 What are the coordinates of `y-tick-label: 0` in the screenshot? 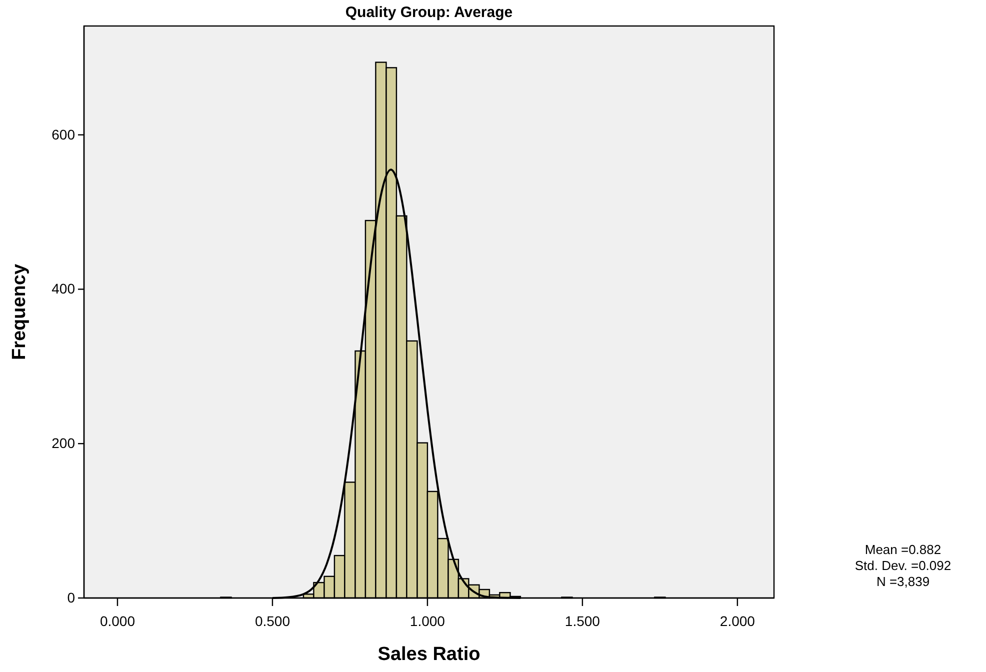 It's located at (71, 597).